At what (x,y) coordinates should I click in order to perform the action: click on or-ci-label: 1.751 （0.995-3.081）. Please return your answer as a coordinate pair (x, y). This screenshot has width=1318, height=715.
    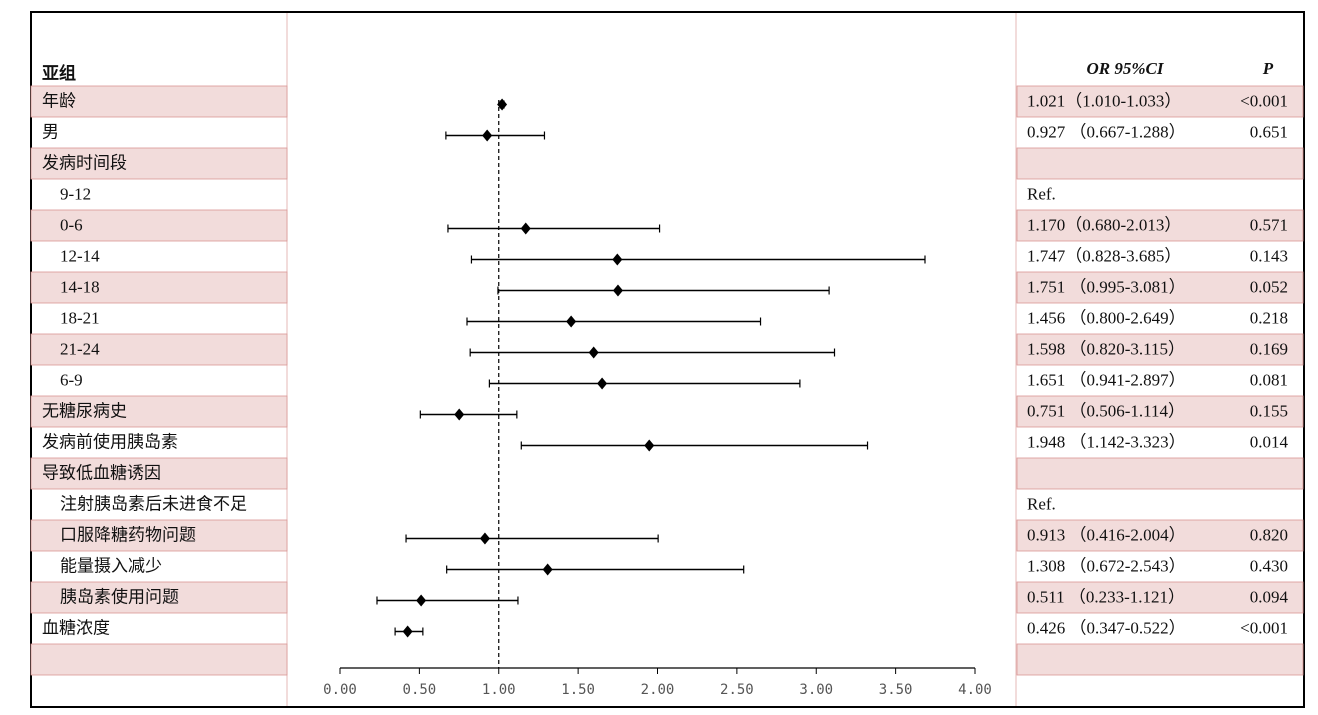
    Looking at the image, I should click on (1106, 286).